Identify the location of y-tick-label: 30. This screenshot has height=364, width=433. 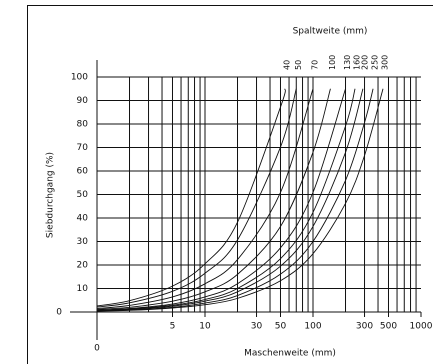
(83, 242).